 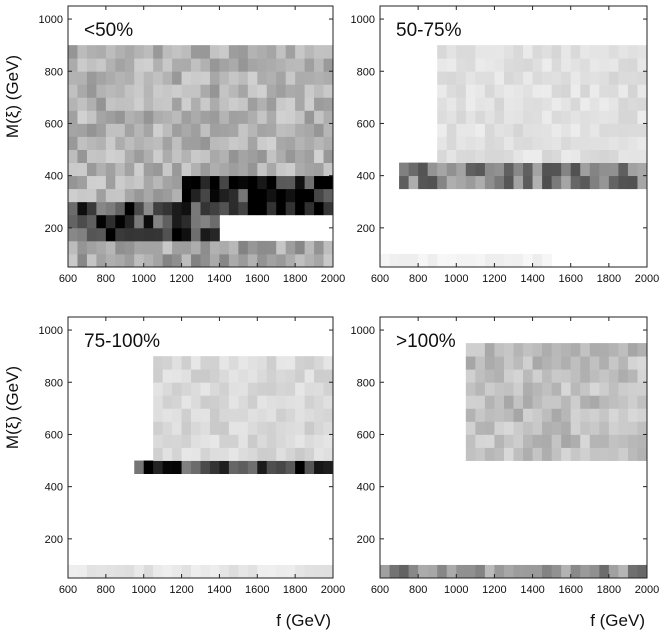 What do you see at coordinates (333, 590) in the screenshot?
I see `x-tick-label: 2000` at bounding box center [333, 590].